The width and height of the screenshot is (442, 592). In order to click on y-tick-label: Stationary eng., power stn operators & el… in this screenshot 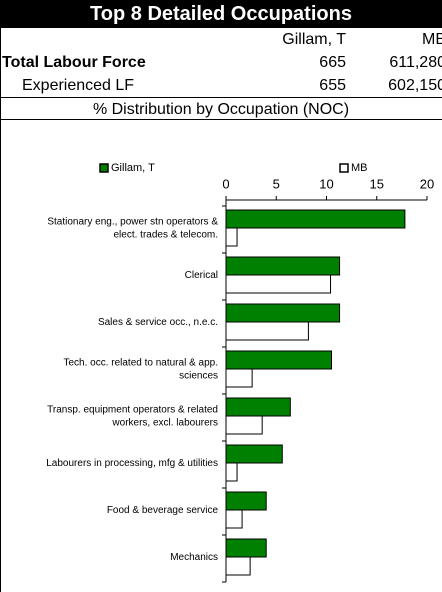, I will do `click(132, 228)`.